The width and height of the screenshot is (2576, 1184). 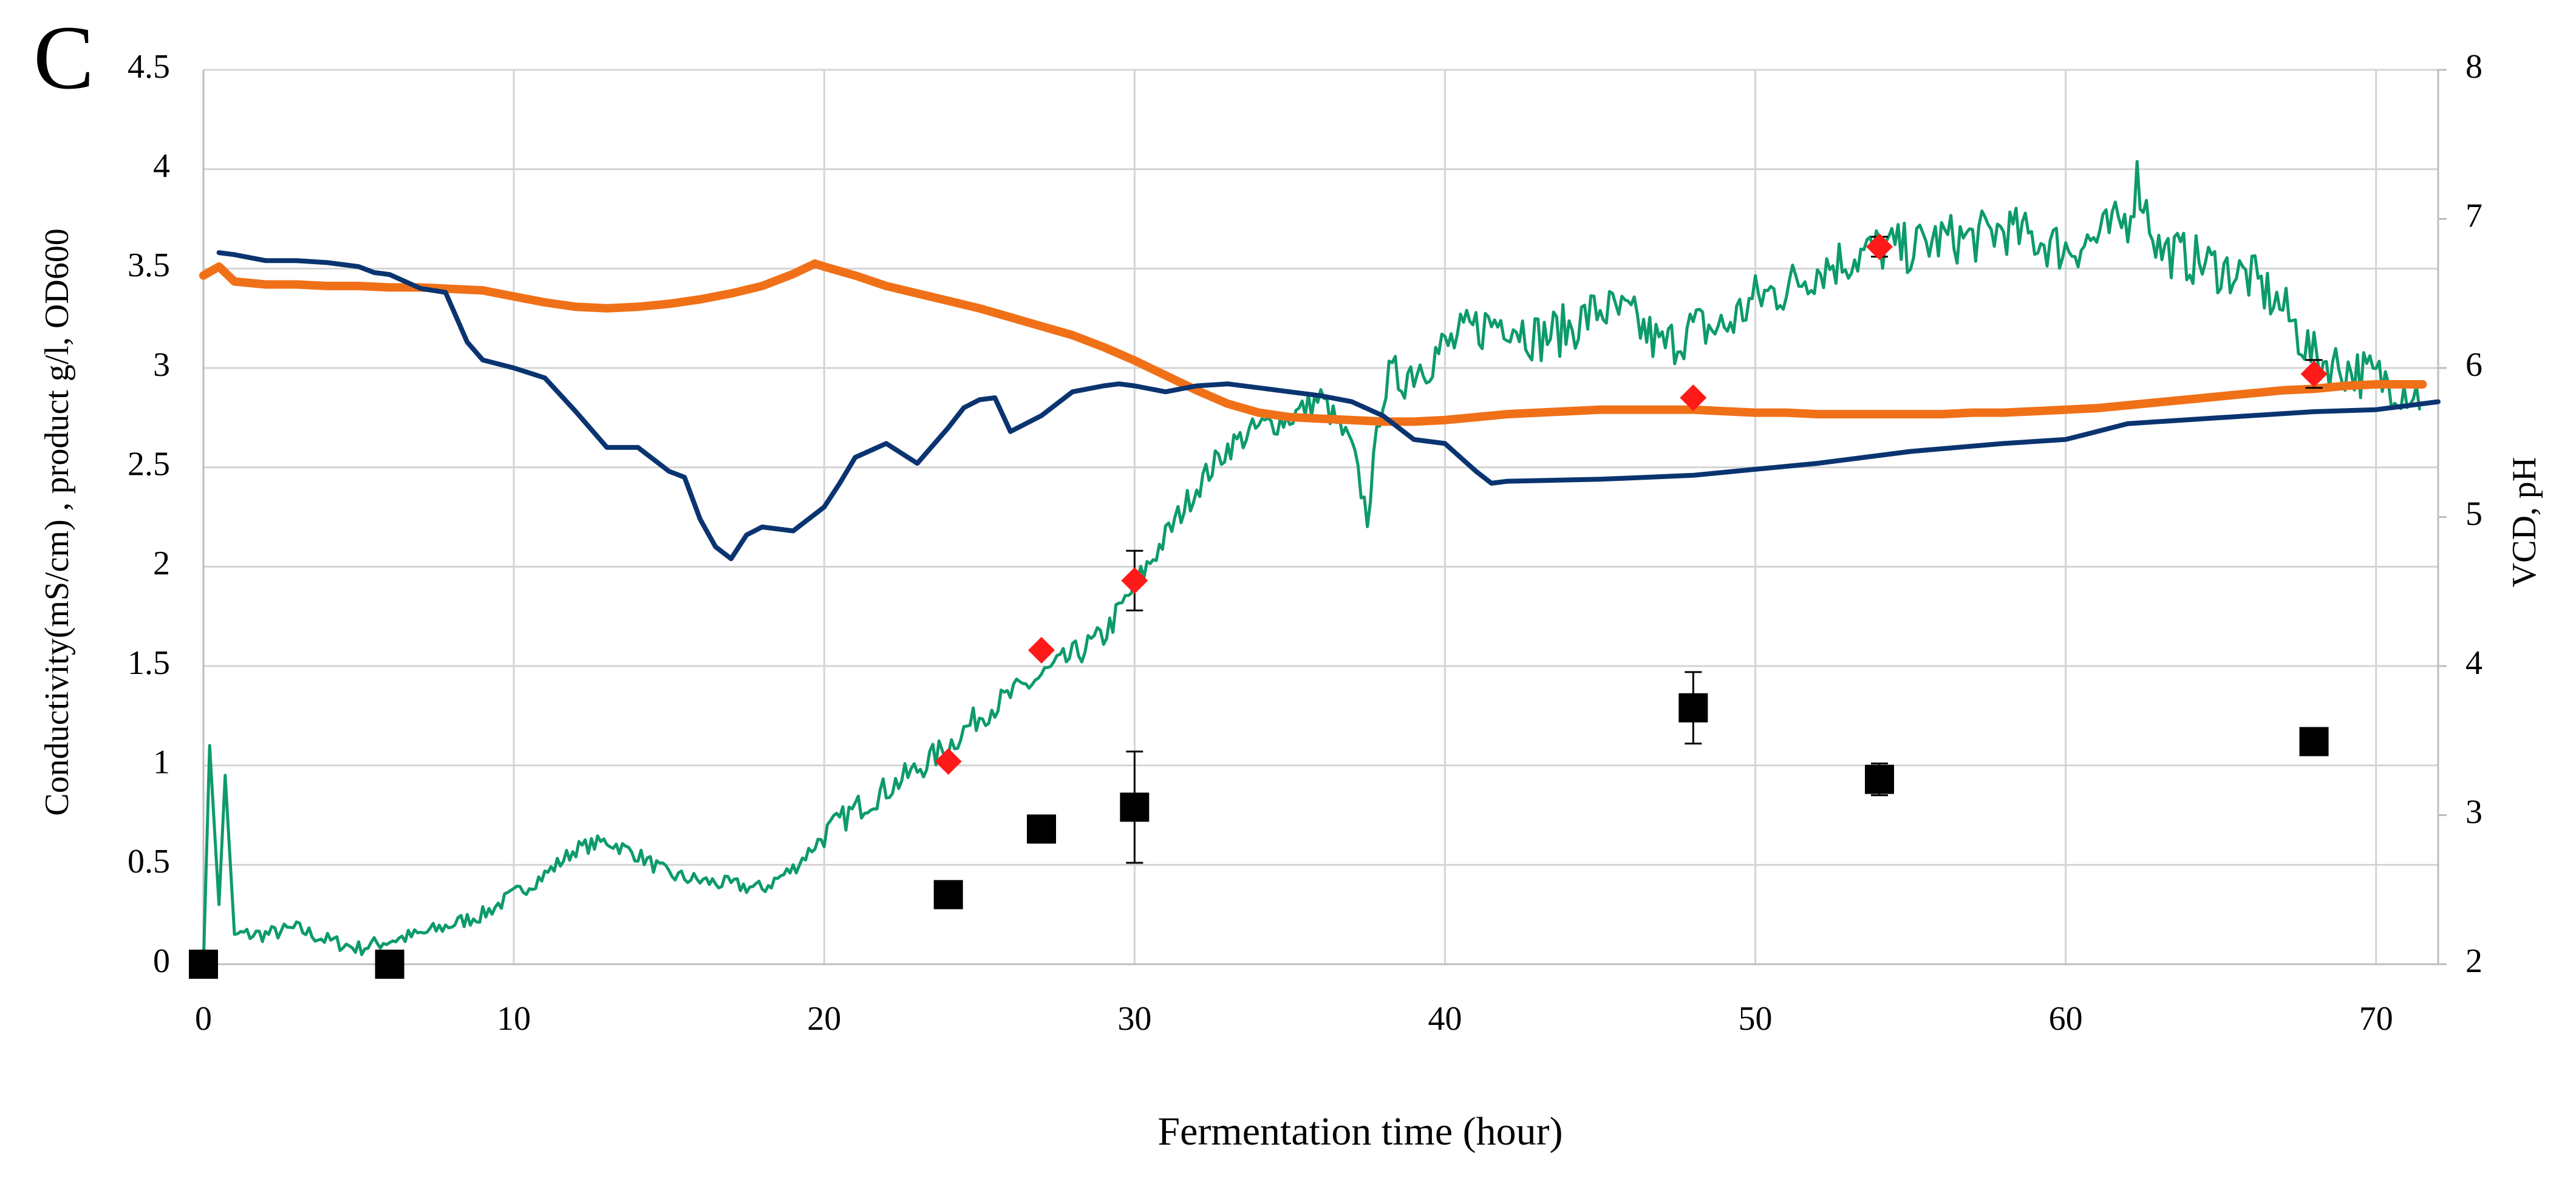 What do you see at coordinates (1445, 1019) in the screenshot?
I see `x-tick-label: 40` at bounding box center [1445, 1019].